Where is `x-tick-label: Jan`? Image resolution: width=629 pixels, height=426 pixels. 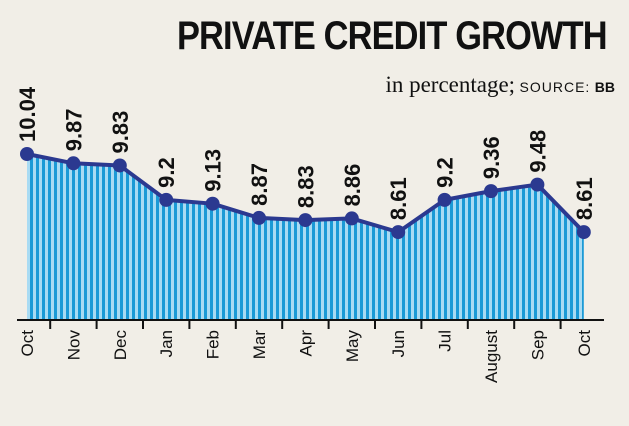 x-tick-label: Jan is located at coordinates (166, 343).